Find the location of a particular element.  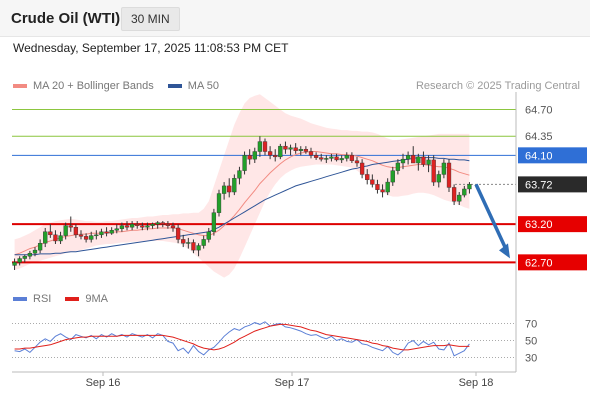

instrument-title: Crude Oil (WTI) is located at coordinates (66, 18).